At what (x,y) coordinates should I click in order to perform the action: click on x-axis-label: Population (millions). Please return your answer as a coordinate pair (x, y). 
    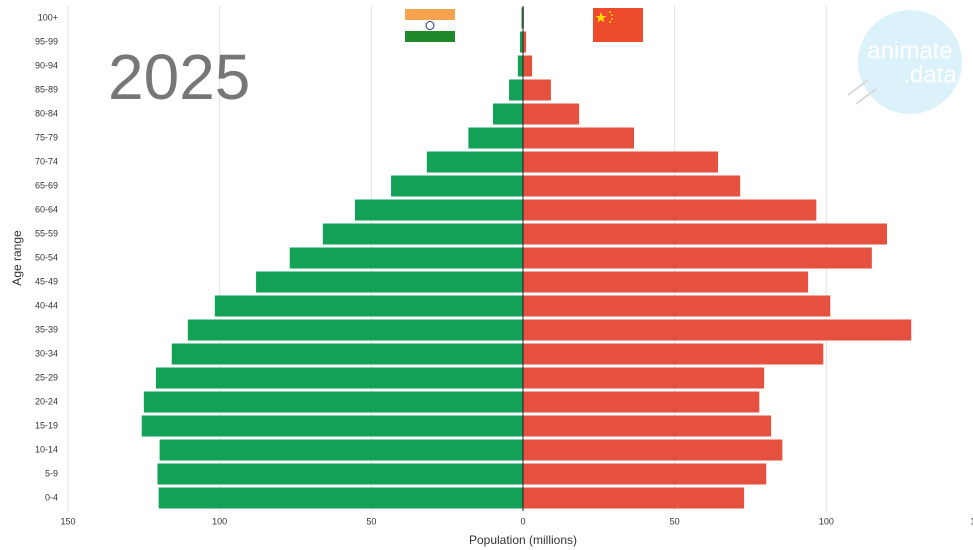
    Looking at the image, I should click on (523, 540).